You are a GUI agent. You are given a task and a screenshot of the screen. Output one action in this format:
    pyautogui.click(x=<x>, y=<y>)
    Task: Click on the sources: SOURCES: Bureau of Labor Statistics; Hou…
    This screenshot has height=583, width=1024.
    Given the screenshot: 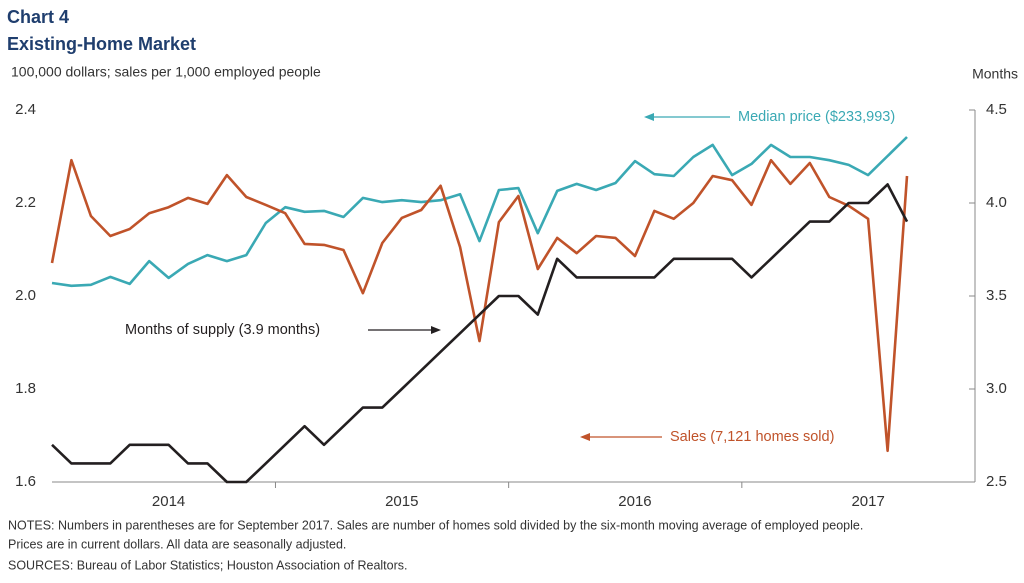 What is the action you would take?
    pyautogui.click(x=208, y=565)
    